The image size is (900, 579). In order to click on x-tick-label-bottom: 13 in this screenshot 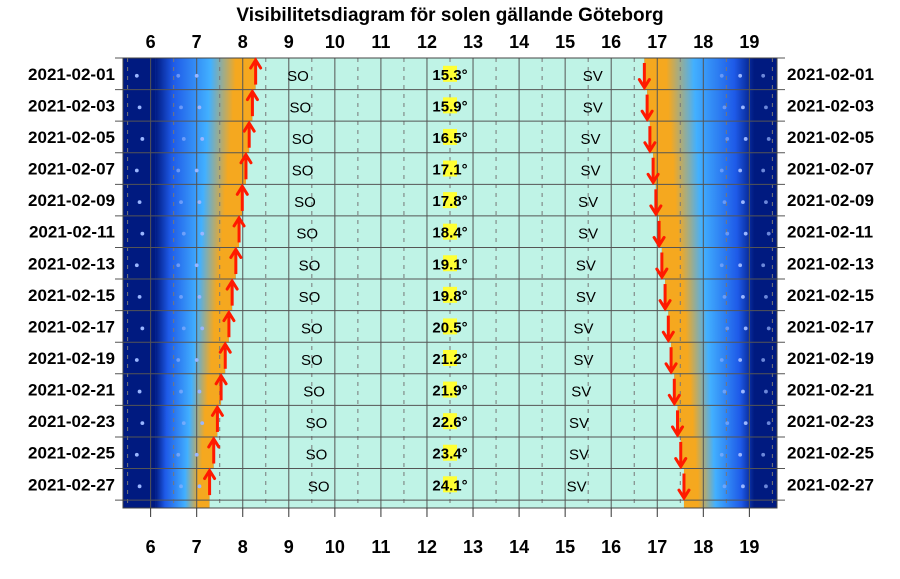, I will do `click(473, 547)`.